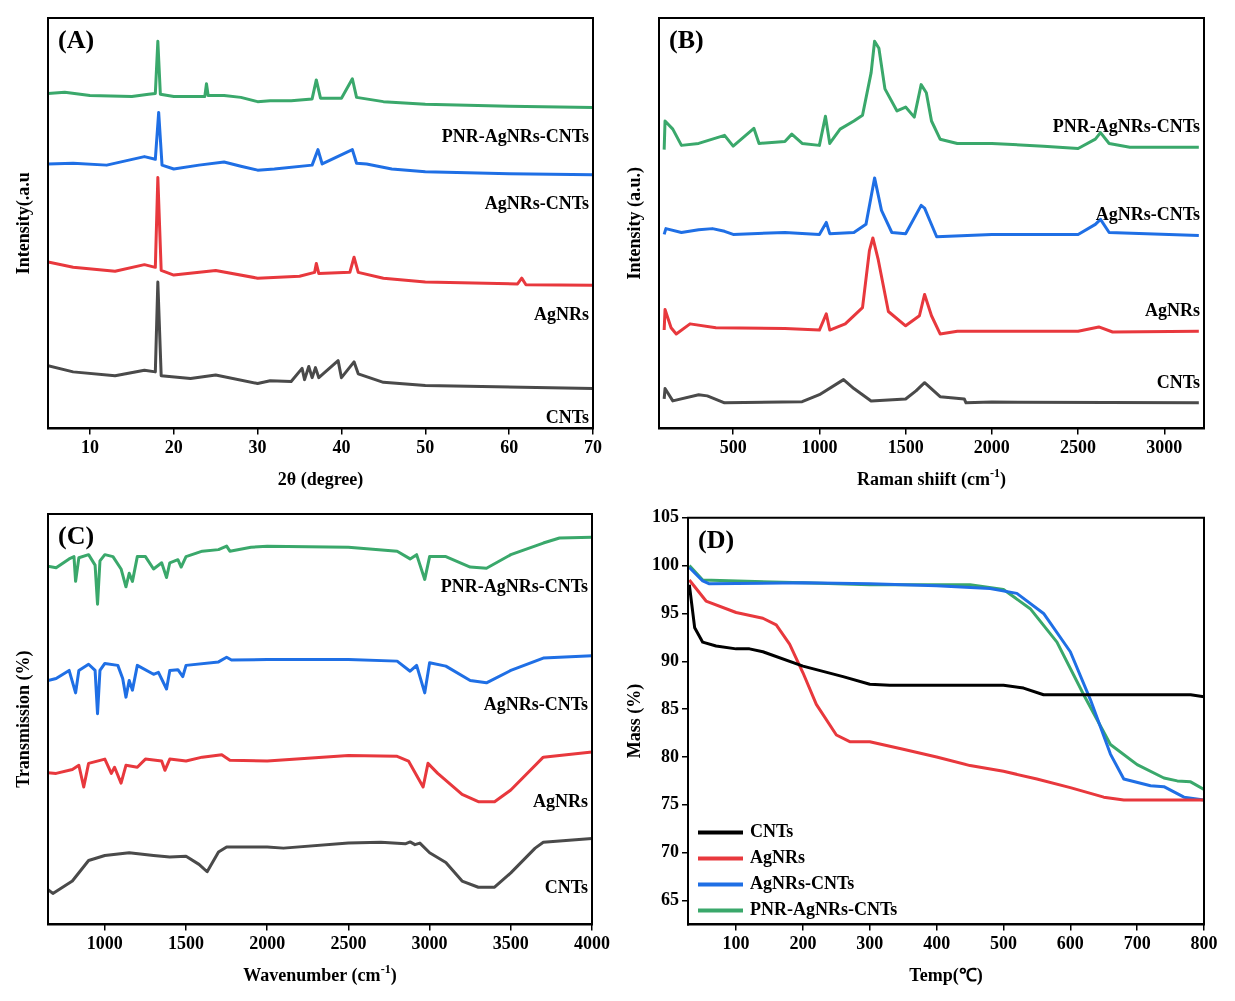 This screenshot has width=1235, height=1001. What do you see at coordinates (510, 942) in the screenshot?
I see `x-tick-label: 3500` at bounding box center [510, 942].